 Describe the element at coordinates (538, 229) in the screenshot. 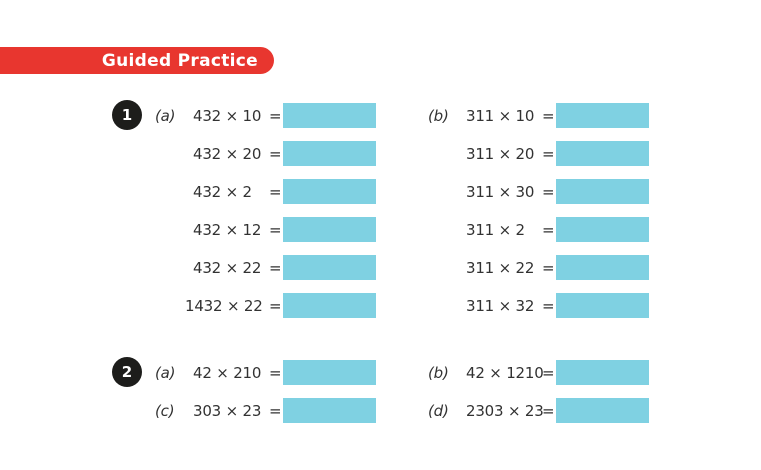

I see `equation-row: 311 × 2 =` at that location.